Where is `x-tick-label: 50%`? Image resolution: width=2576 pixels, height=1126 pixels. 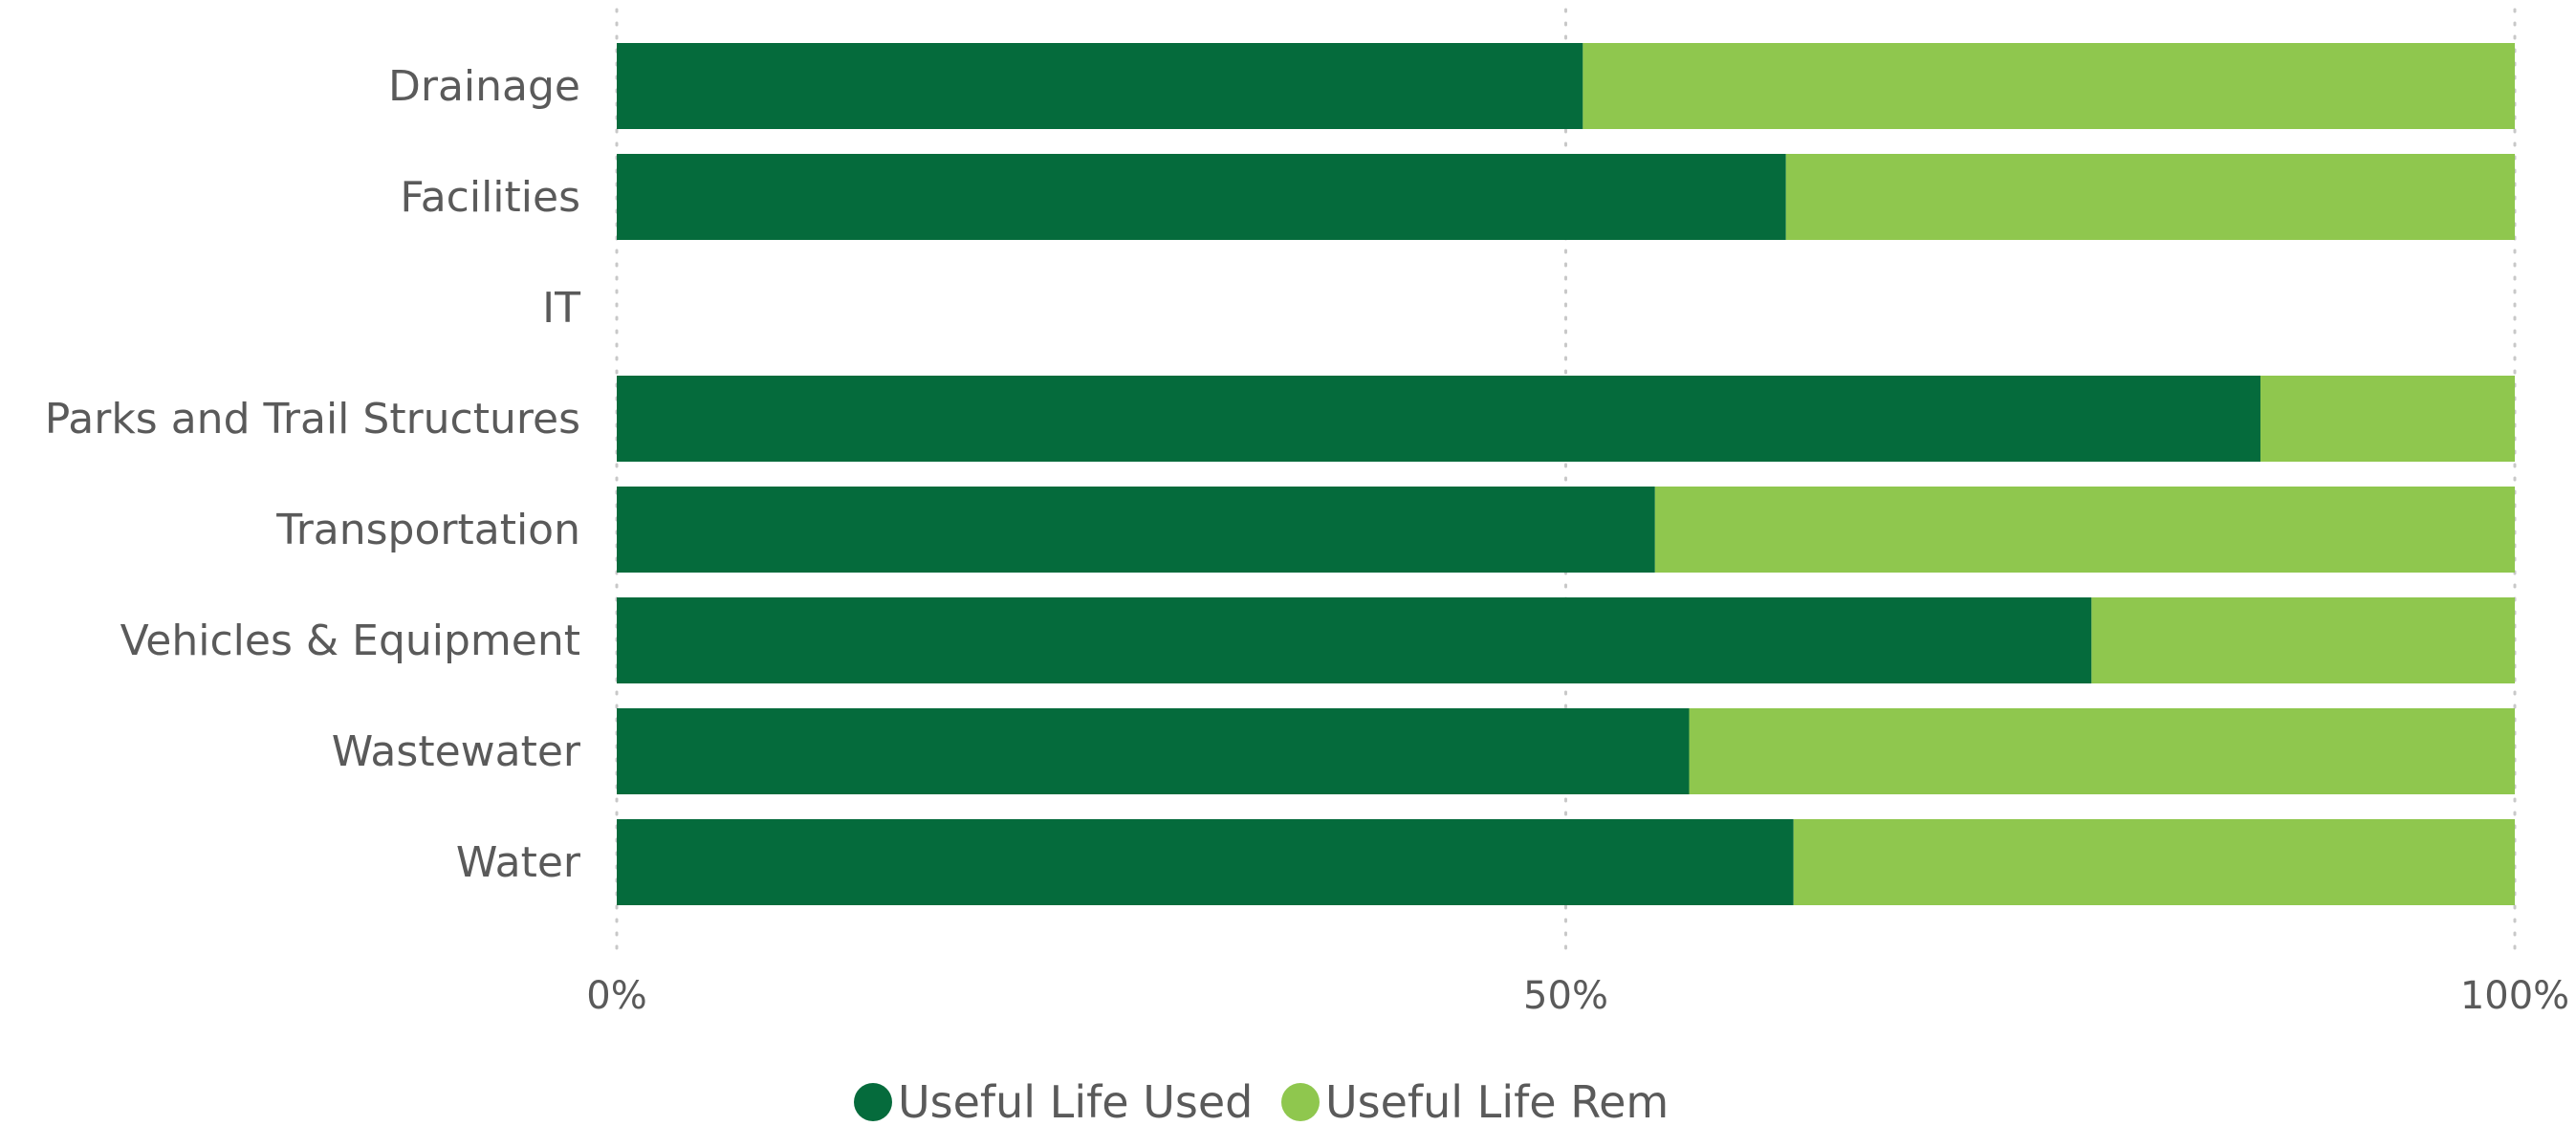
x-tick-label: 50% is located at coordinates (1565, 996).